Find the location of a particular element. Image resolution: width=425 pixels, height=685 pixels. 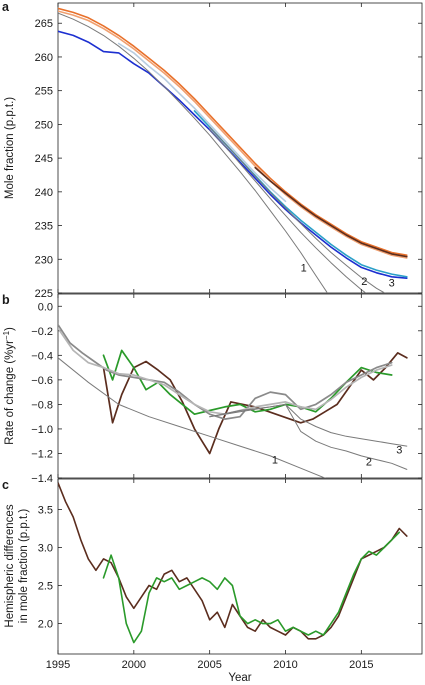

y-tick-label: 225 is located at coordinates (44, 294).